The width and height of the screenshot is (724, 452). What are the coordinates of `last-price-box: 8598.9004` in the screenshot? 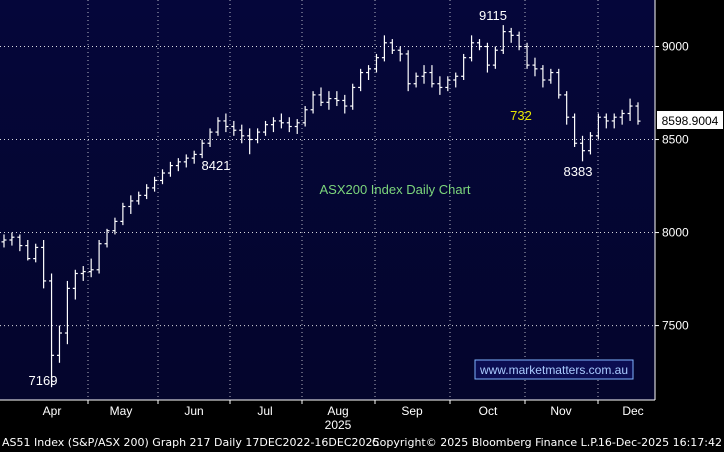 It's located at (690, 120).